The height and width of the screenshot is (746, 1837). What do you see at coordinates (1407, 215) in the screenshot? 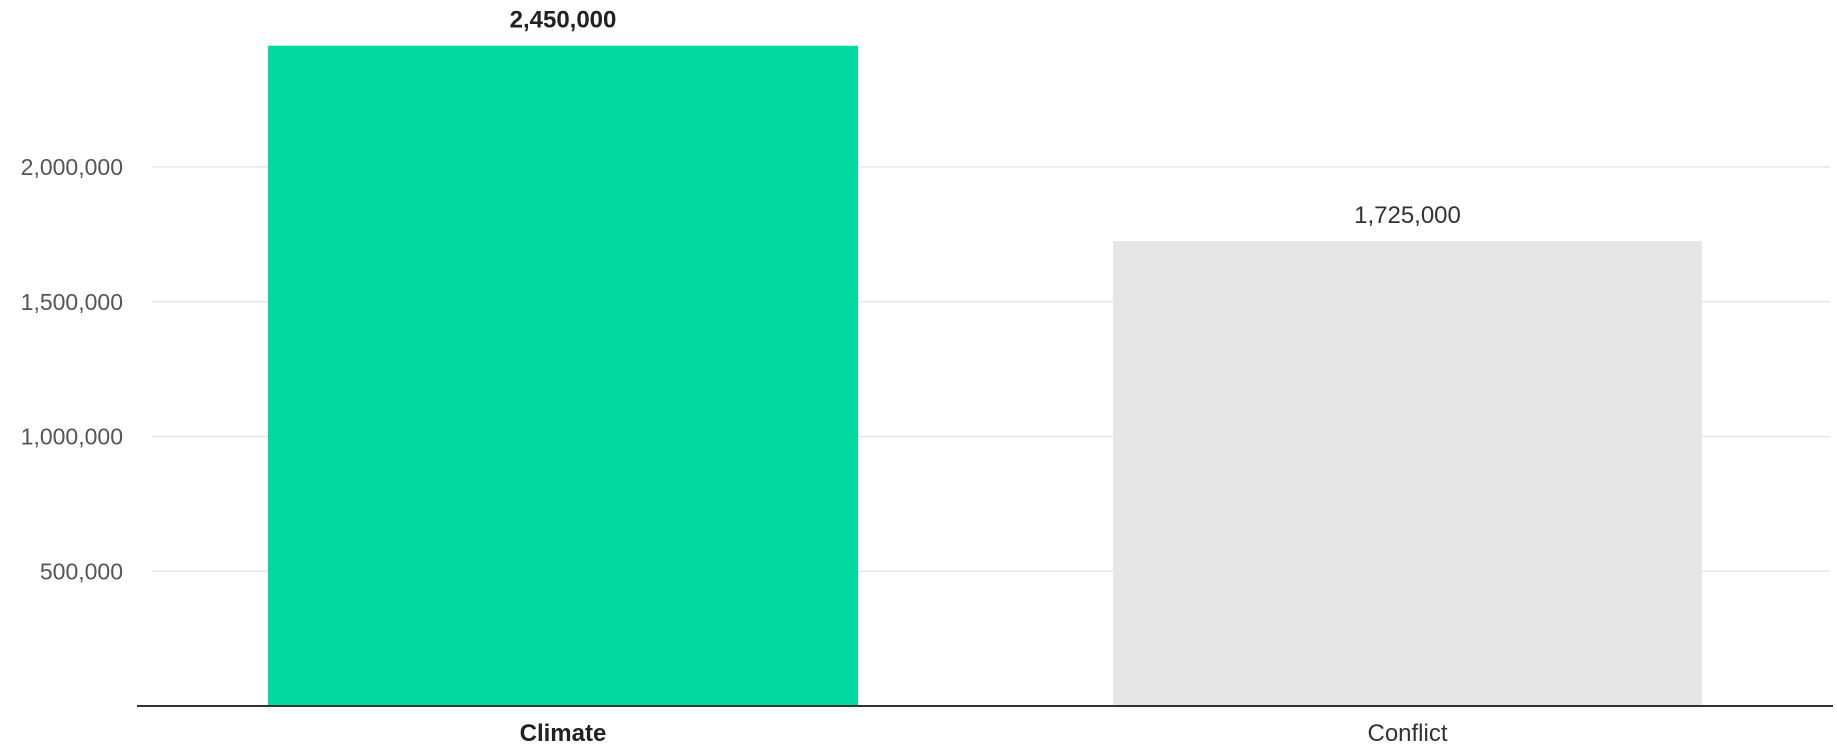
I see `value-label-conflict: 1,725,000` at bounding box center [1407, 215].